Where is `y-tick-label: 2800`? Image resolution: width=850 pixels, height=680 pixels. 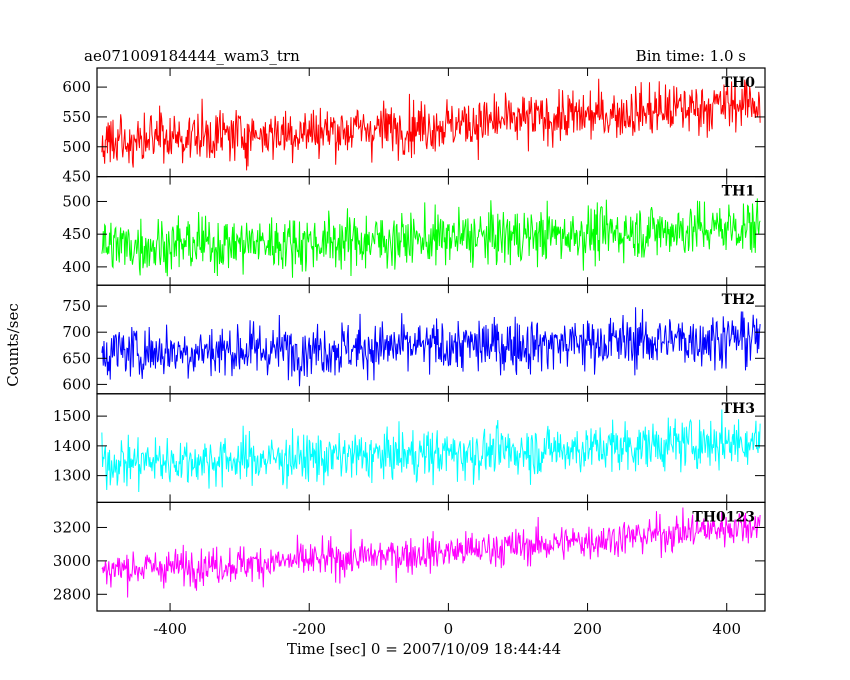
y-tick-label: 2800 is located at coordinates (72, 594).